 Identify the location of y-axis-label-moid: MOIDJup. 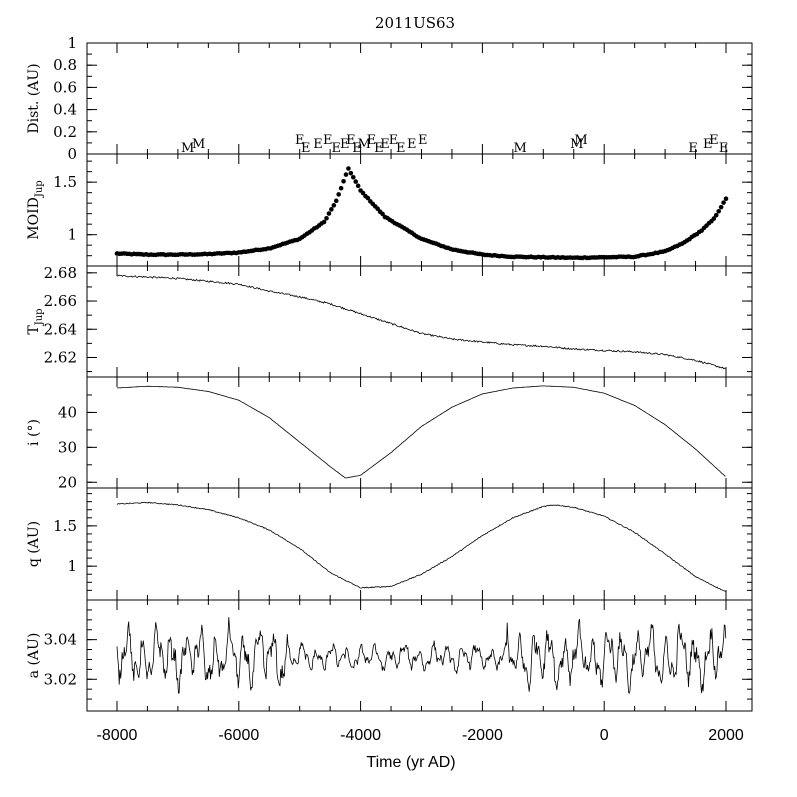
(35, 209).